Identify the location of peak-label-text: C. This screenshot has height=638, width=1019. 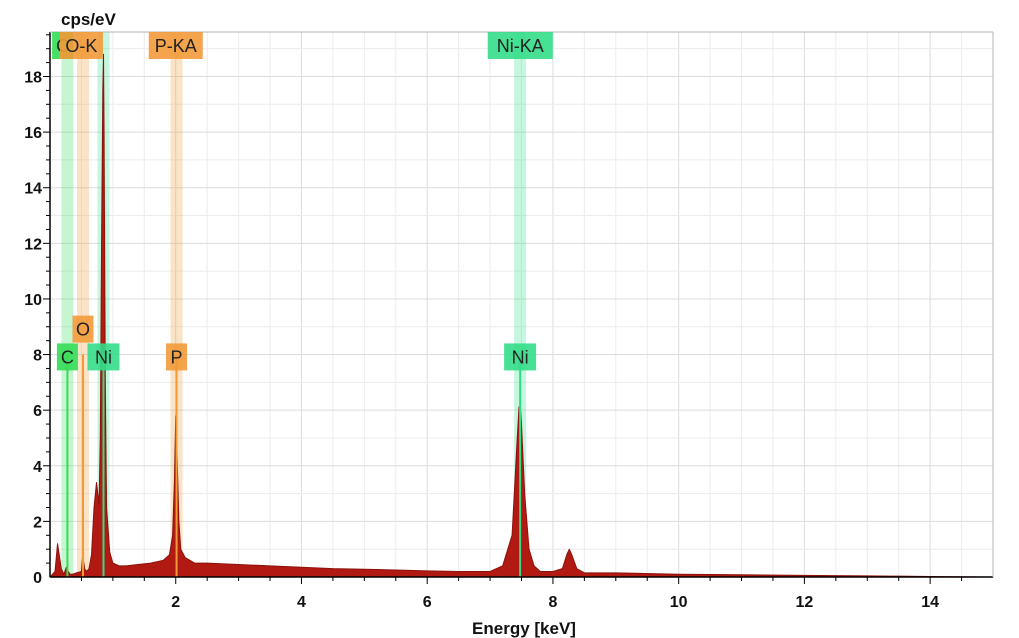
(67, 357).